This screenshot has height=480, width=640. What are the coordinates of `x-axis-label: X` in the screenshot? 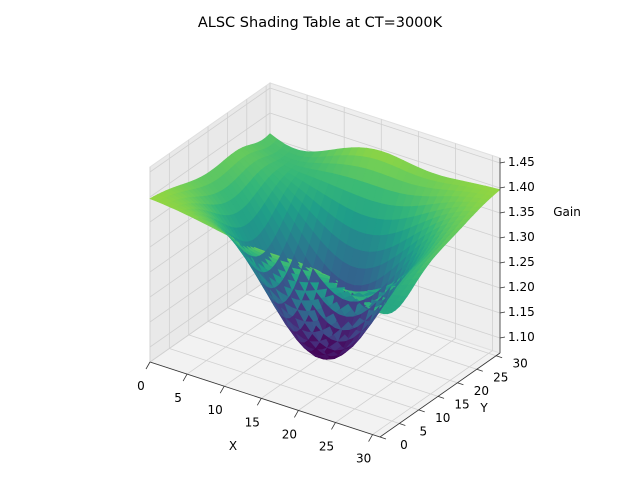 It's located at (233, 446).